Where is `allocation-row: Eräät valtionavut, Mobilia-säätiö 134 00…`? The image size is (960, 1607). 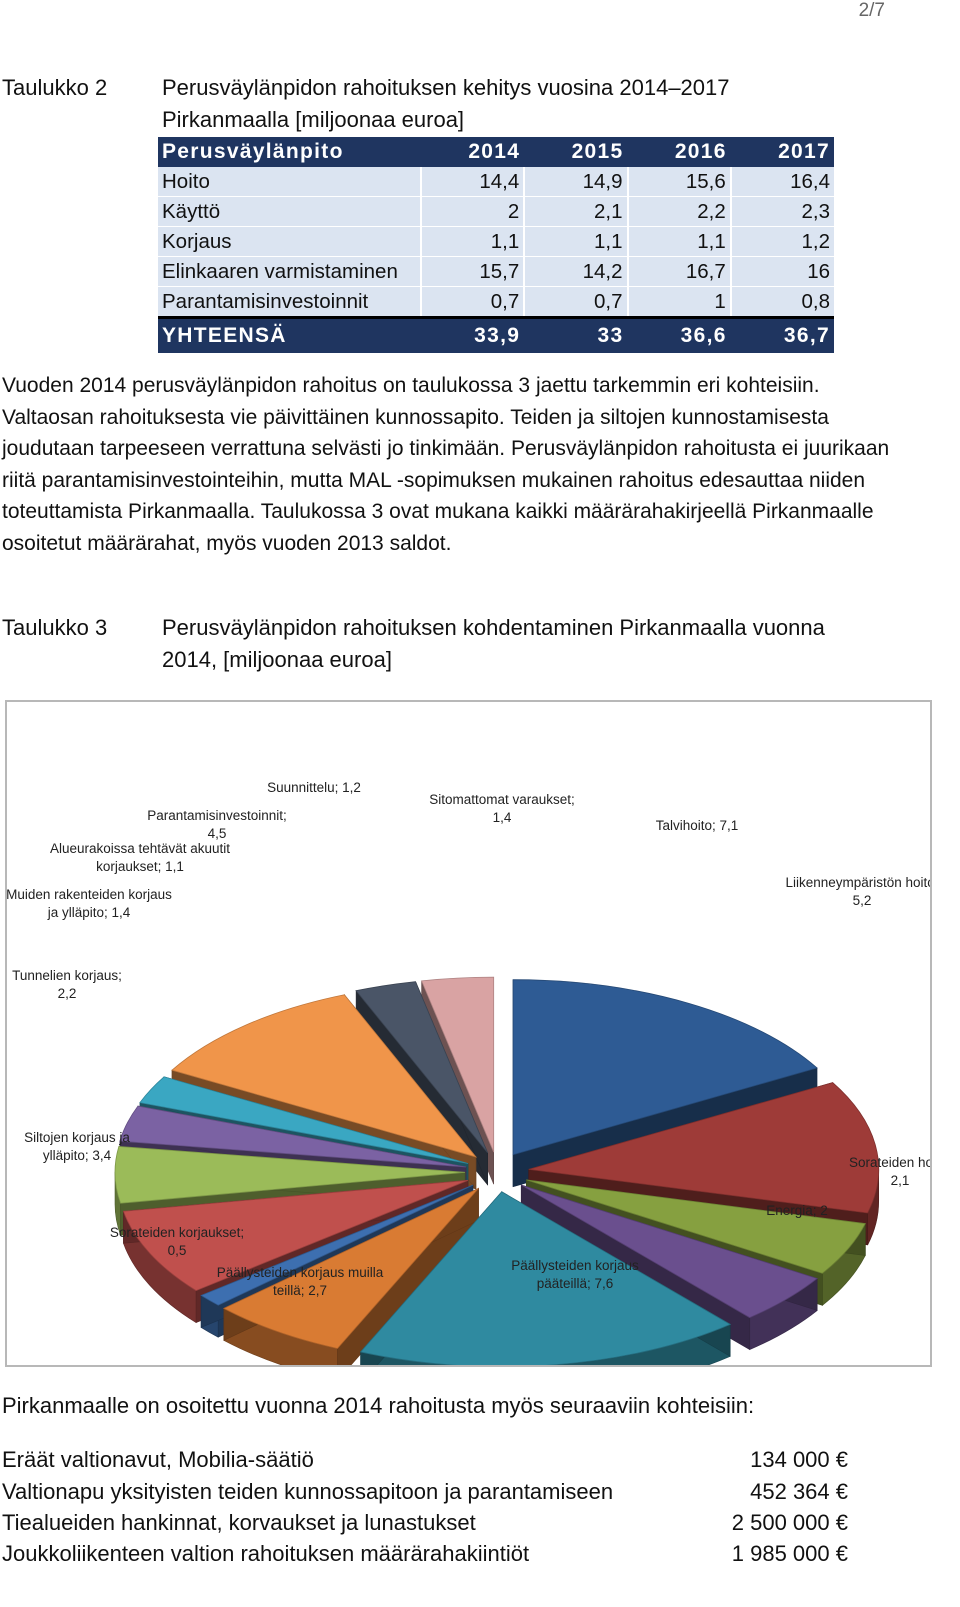 allocation-row: Eräät valtionavut, Mobilia-säätiö 134 00… is located at coordinates (425, 1463).